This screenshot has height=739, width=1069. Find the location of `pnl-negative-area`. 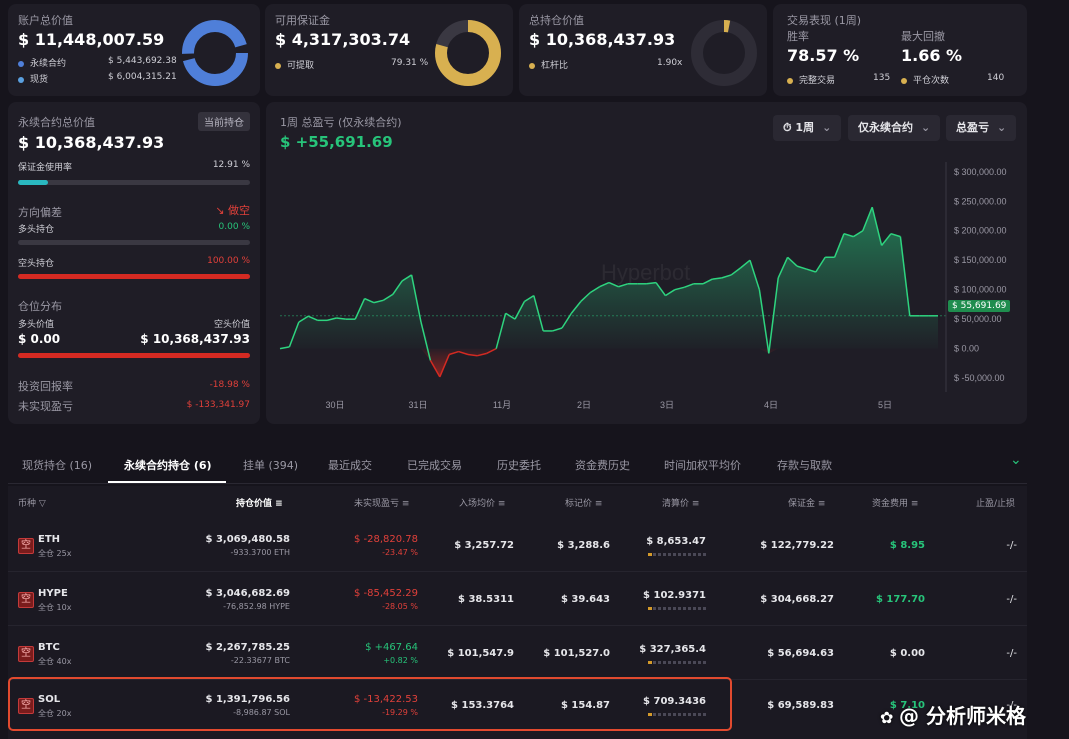

pnl-negative-area is located at coordinates (609, 362).